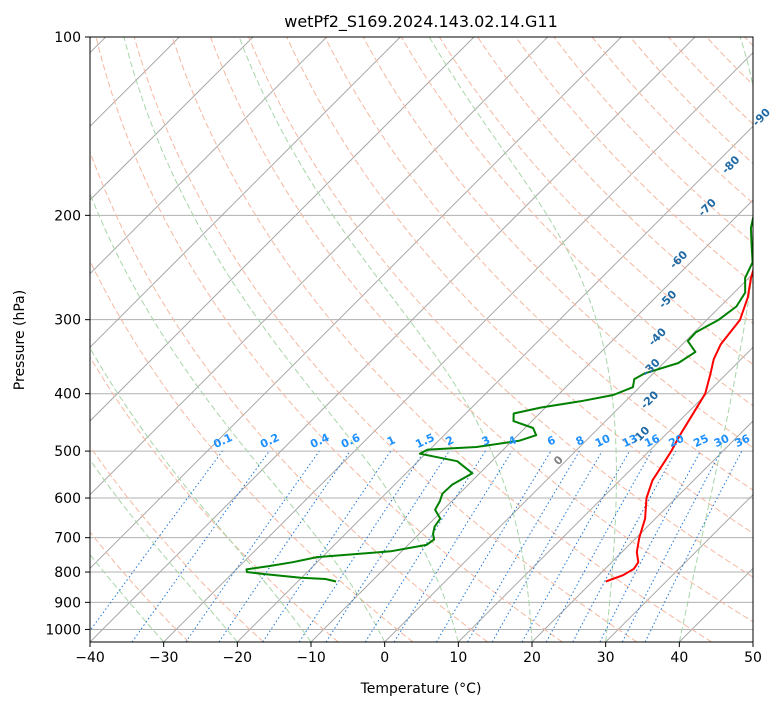 This screenshot has height=708, width=775. Describe the element at coordinates (67, 499) in the screenshot. I see `y-tick-label: 600` at that location.